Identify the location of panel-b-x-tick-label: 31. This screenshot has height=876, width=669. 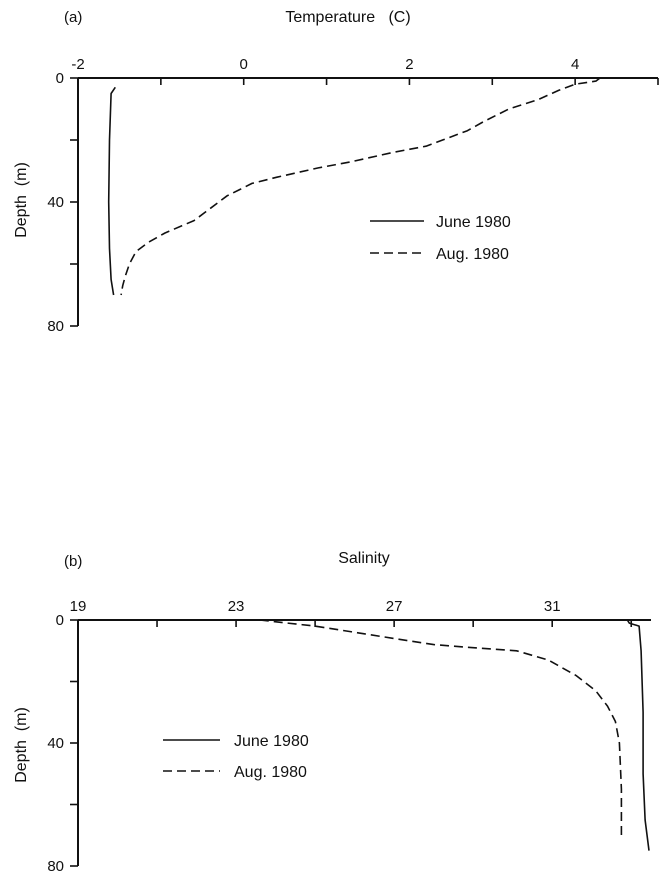
(552, 606).